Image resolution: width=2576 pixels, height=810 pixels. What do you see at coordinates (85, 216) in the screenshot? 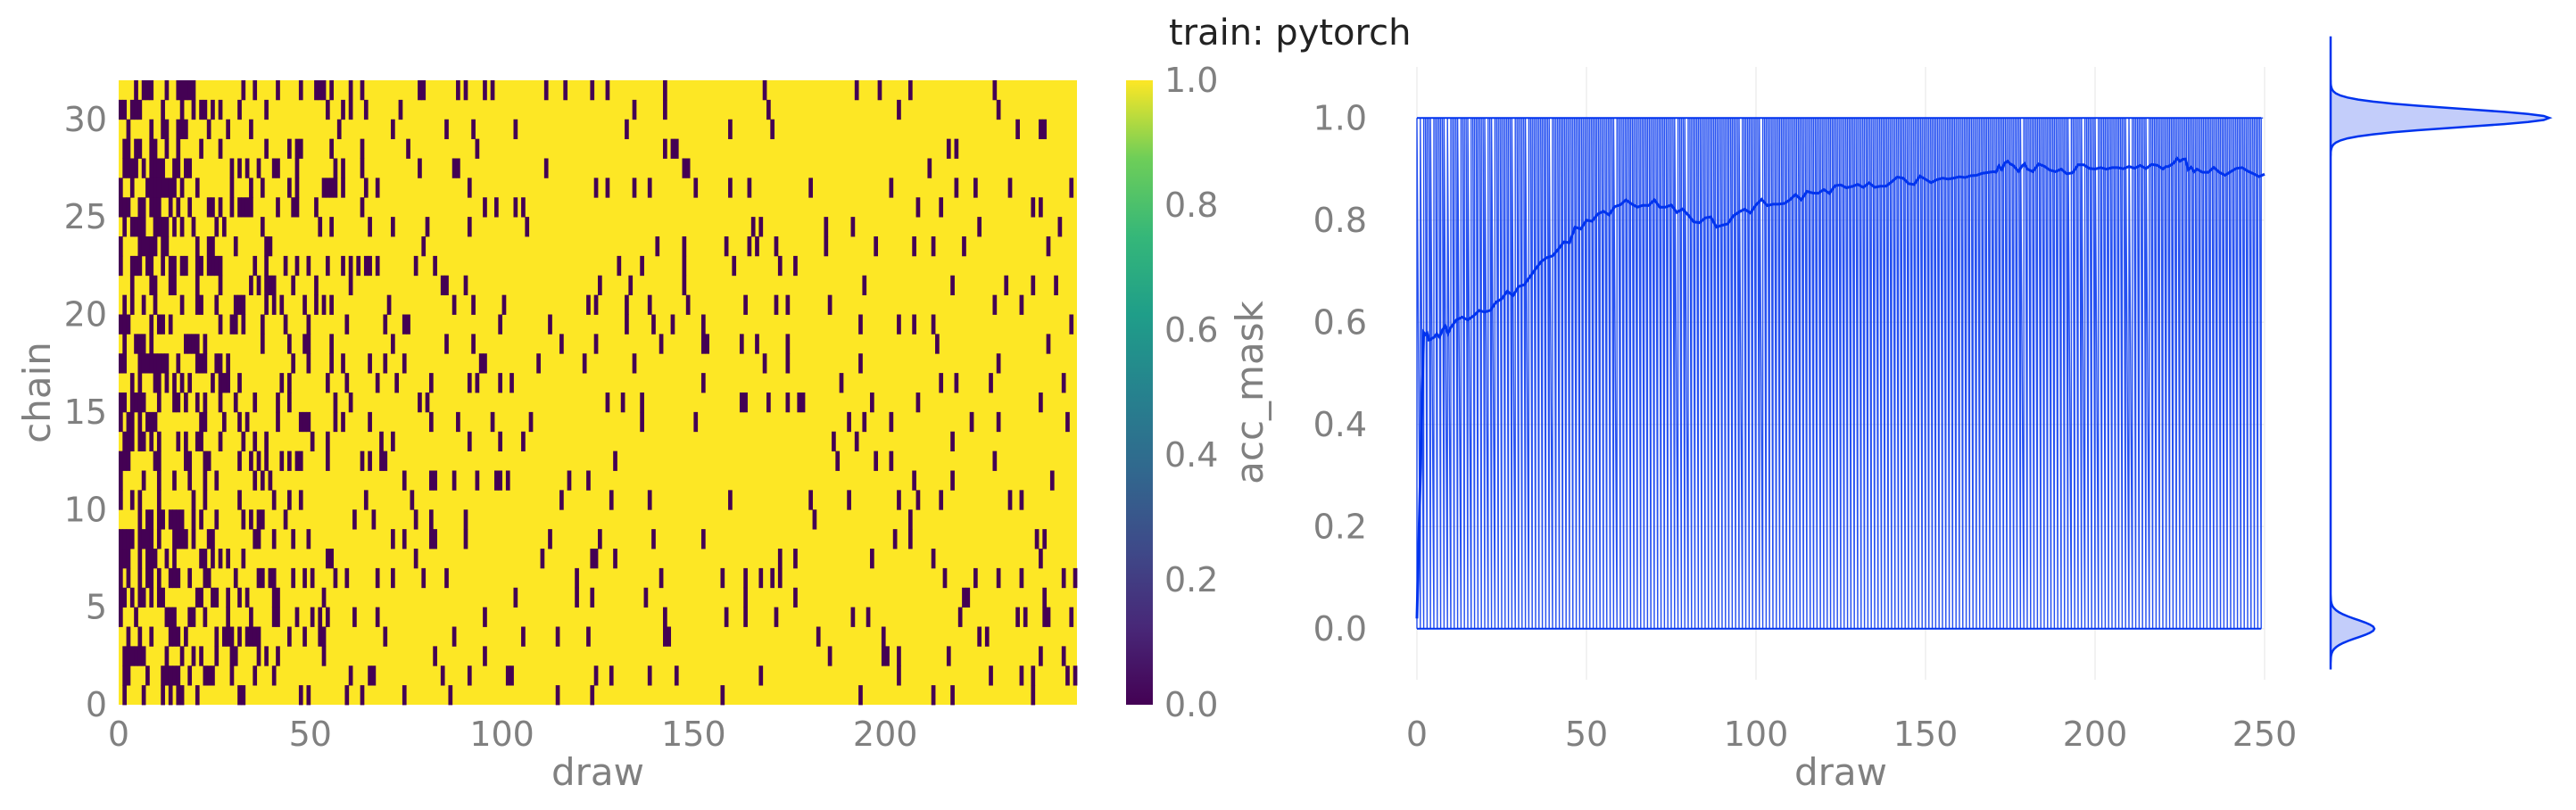
I see `heatmap-y-tick-label: 25` at bounding box center [85, 216].